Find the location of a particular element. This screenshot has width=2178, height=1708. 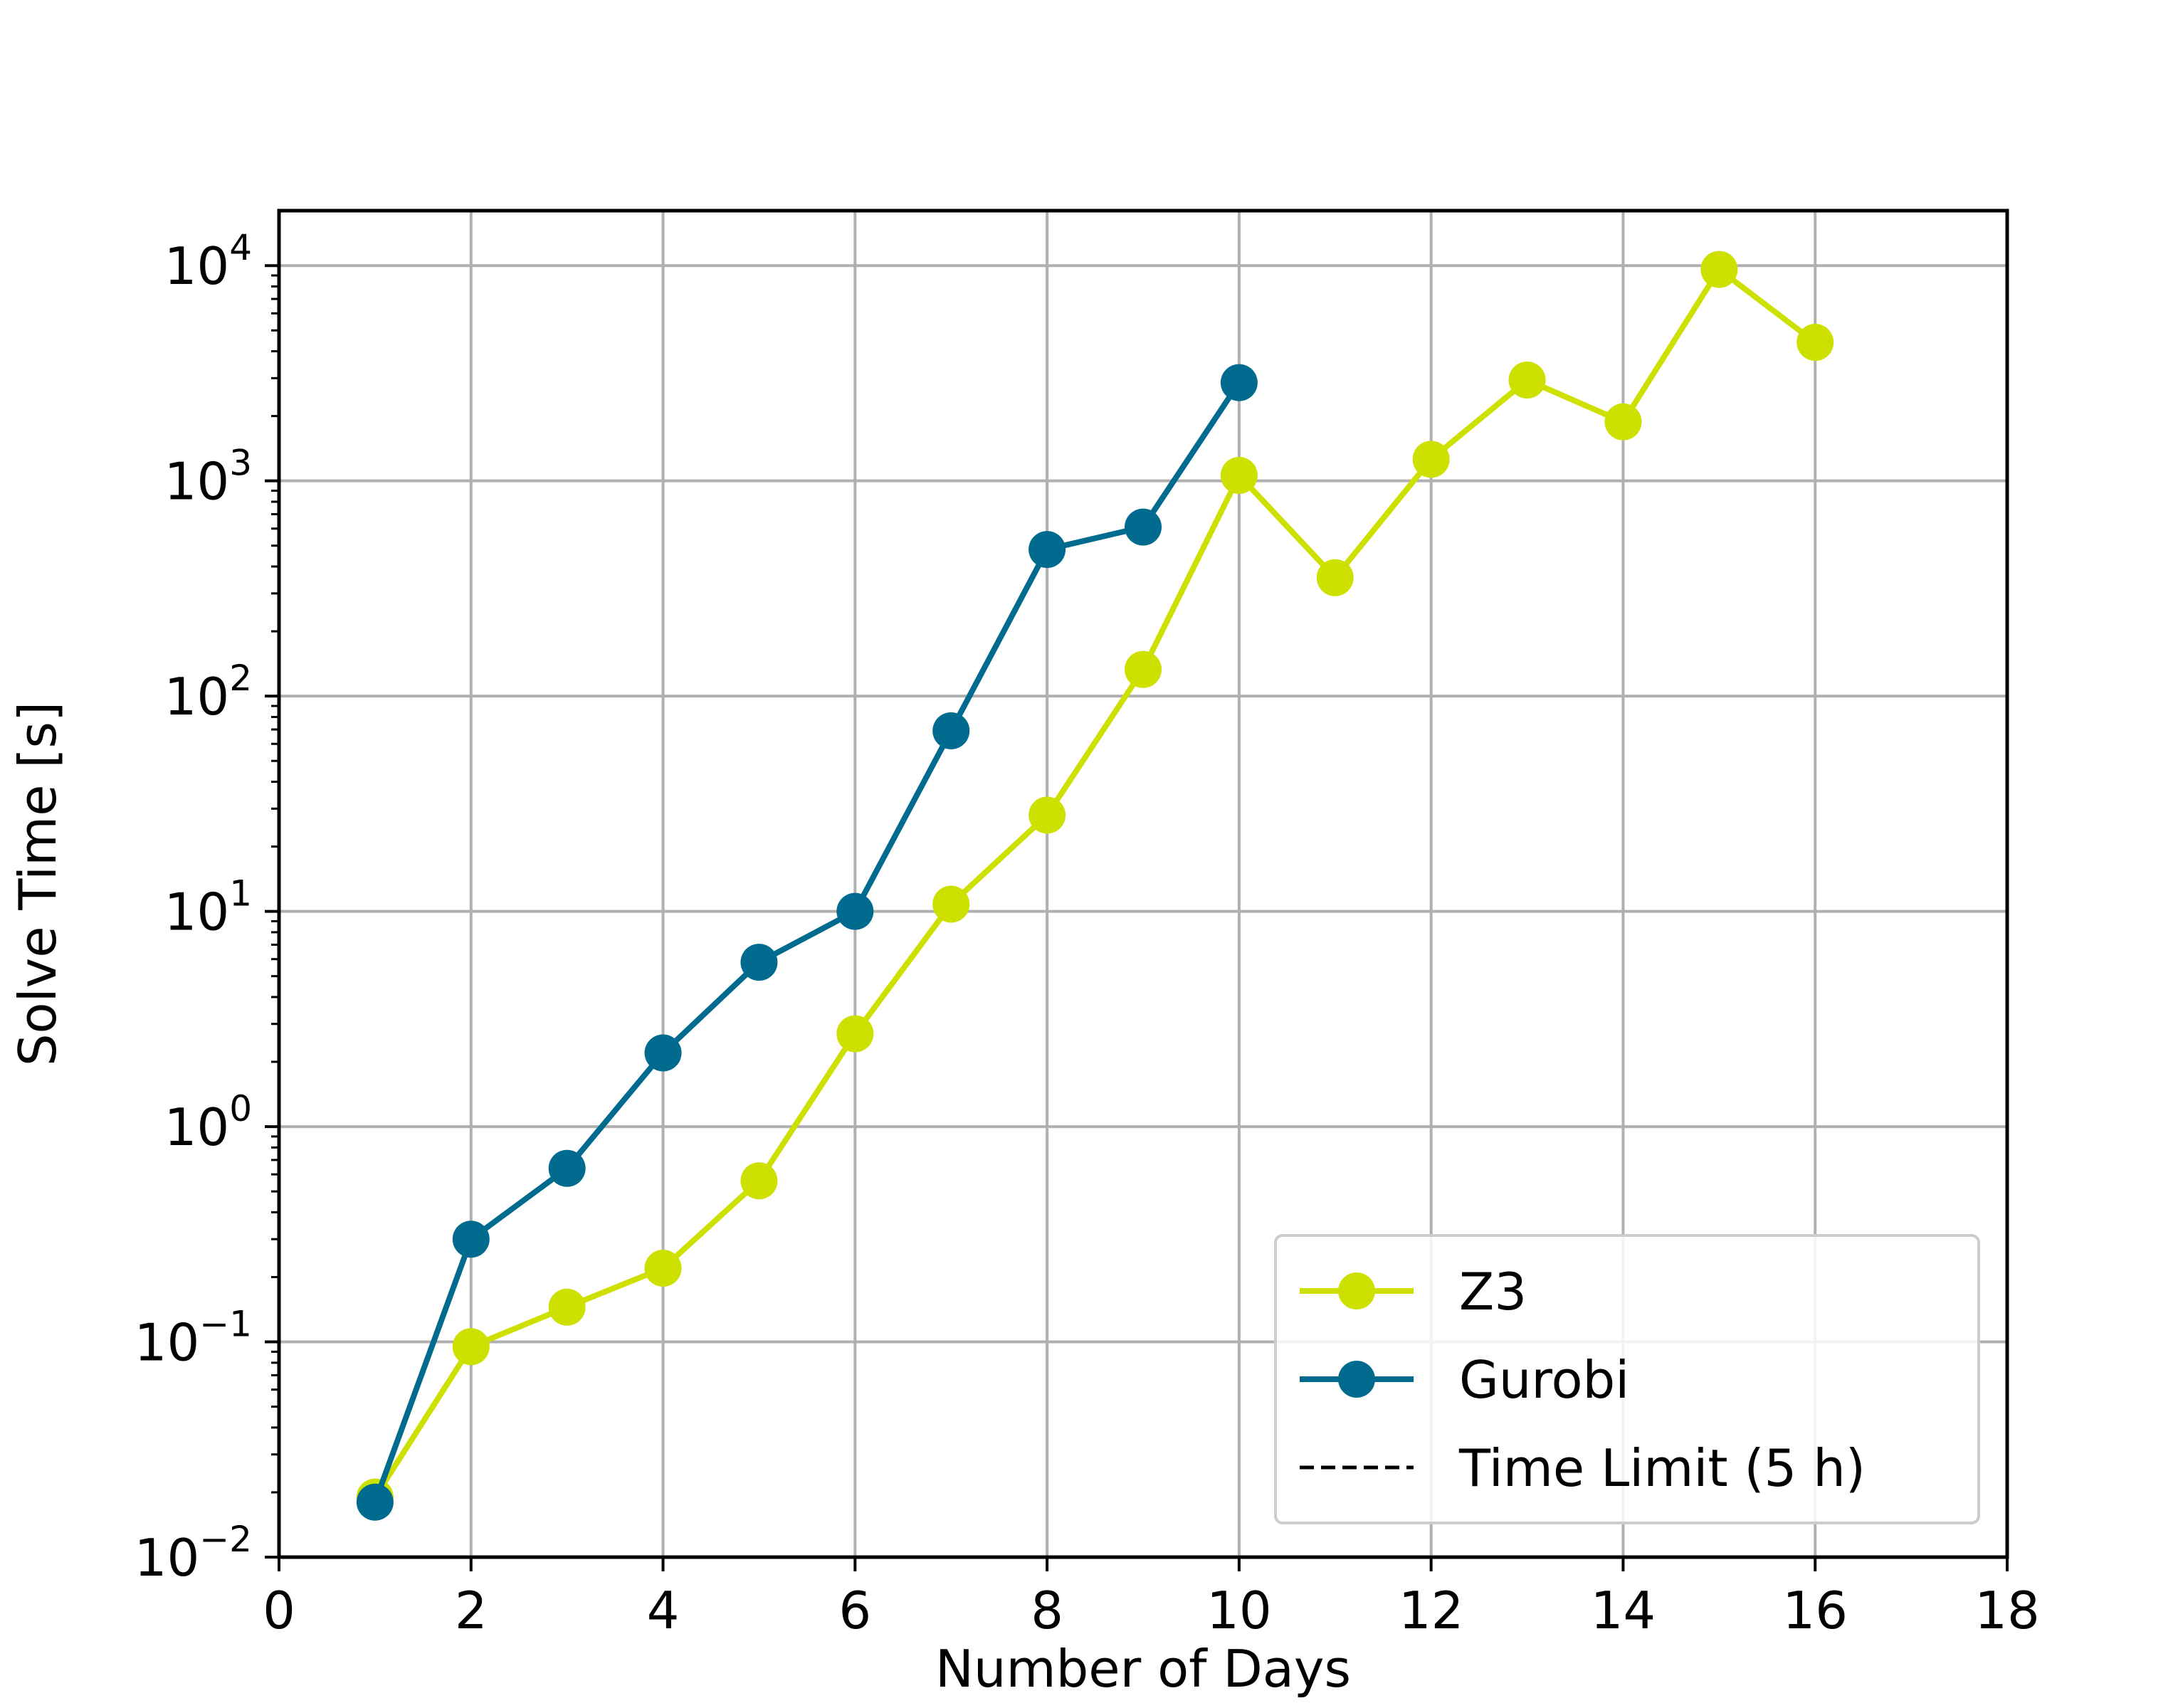

legend: Z3 Gurobi Time Limit (5 h) is located at coordinates (1627, 1379).